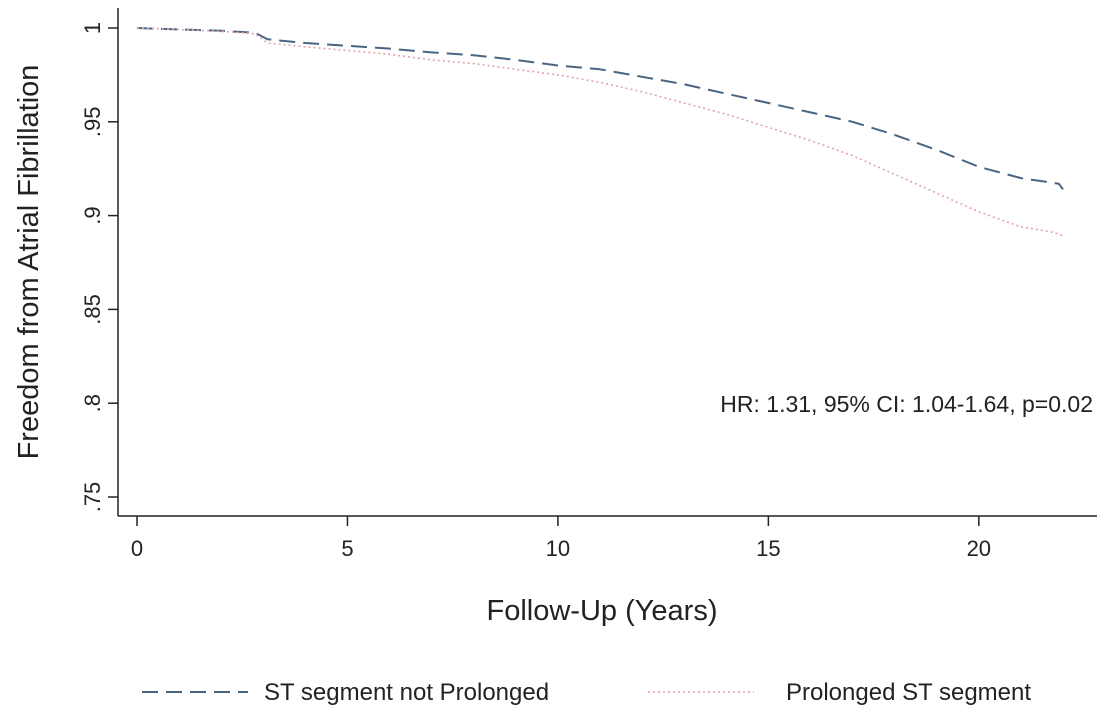 This screenshot has height=717, width=1106. Describe the element at coordinates (768, 548) in the screenshot. I see `x-tick-label: 15` at that location.